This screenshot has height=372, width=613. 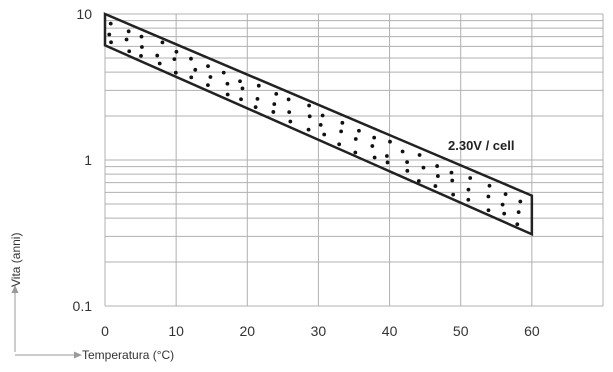 What do you see at coordinates (105, 331) in the screenshot?
I see `x-tick-label: 0` at bounding box center [105, 331].